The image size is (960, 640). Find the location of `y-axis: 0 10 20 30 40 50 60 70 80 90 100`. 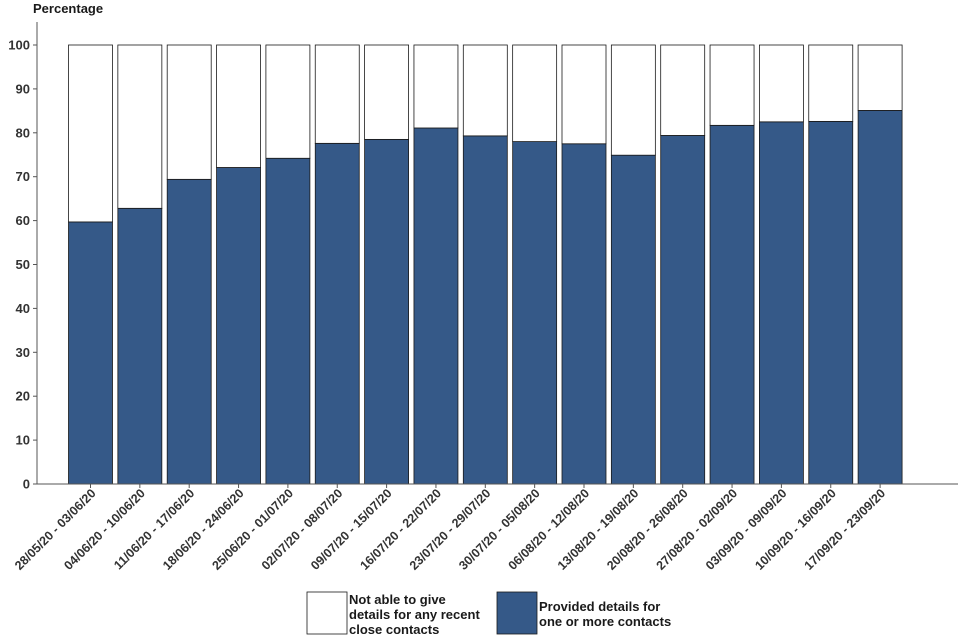

y-axis: 0 10 20 30 40 50 60 70 80 90 100 is located at coordinates (23, 257).